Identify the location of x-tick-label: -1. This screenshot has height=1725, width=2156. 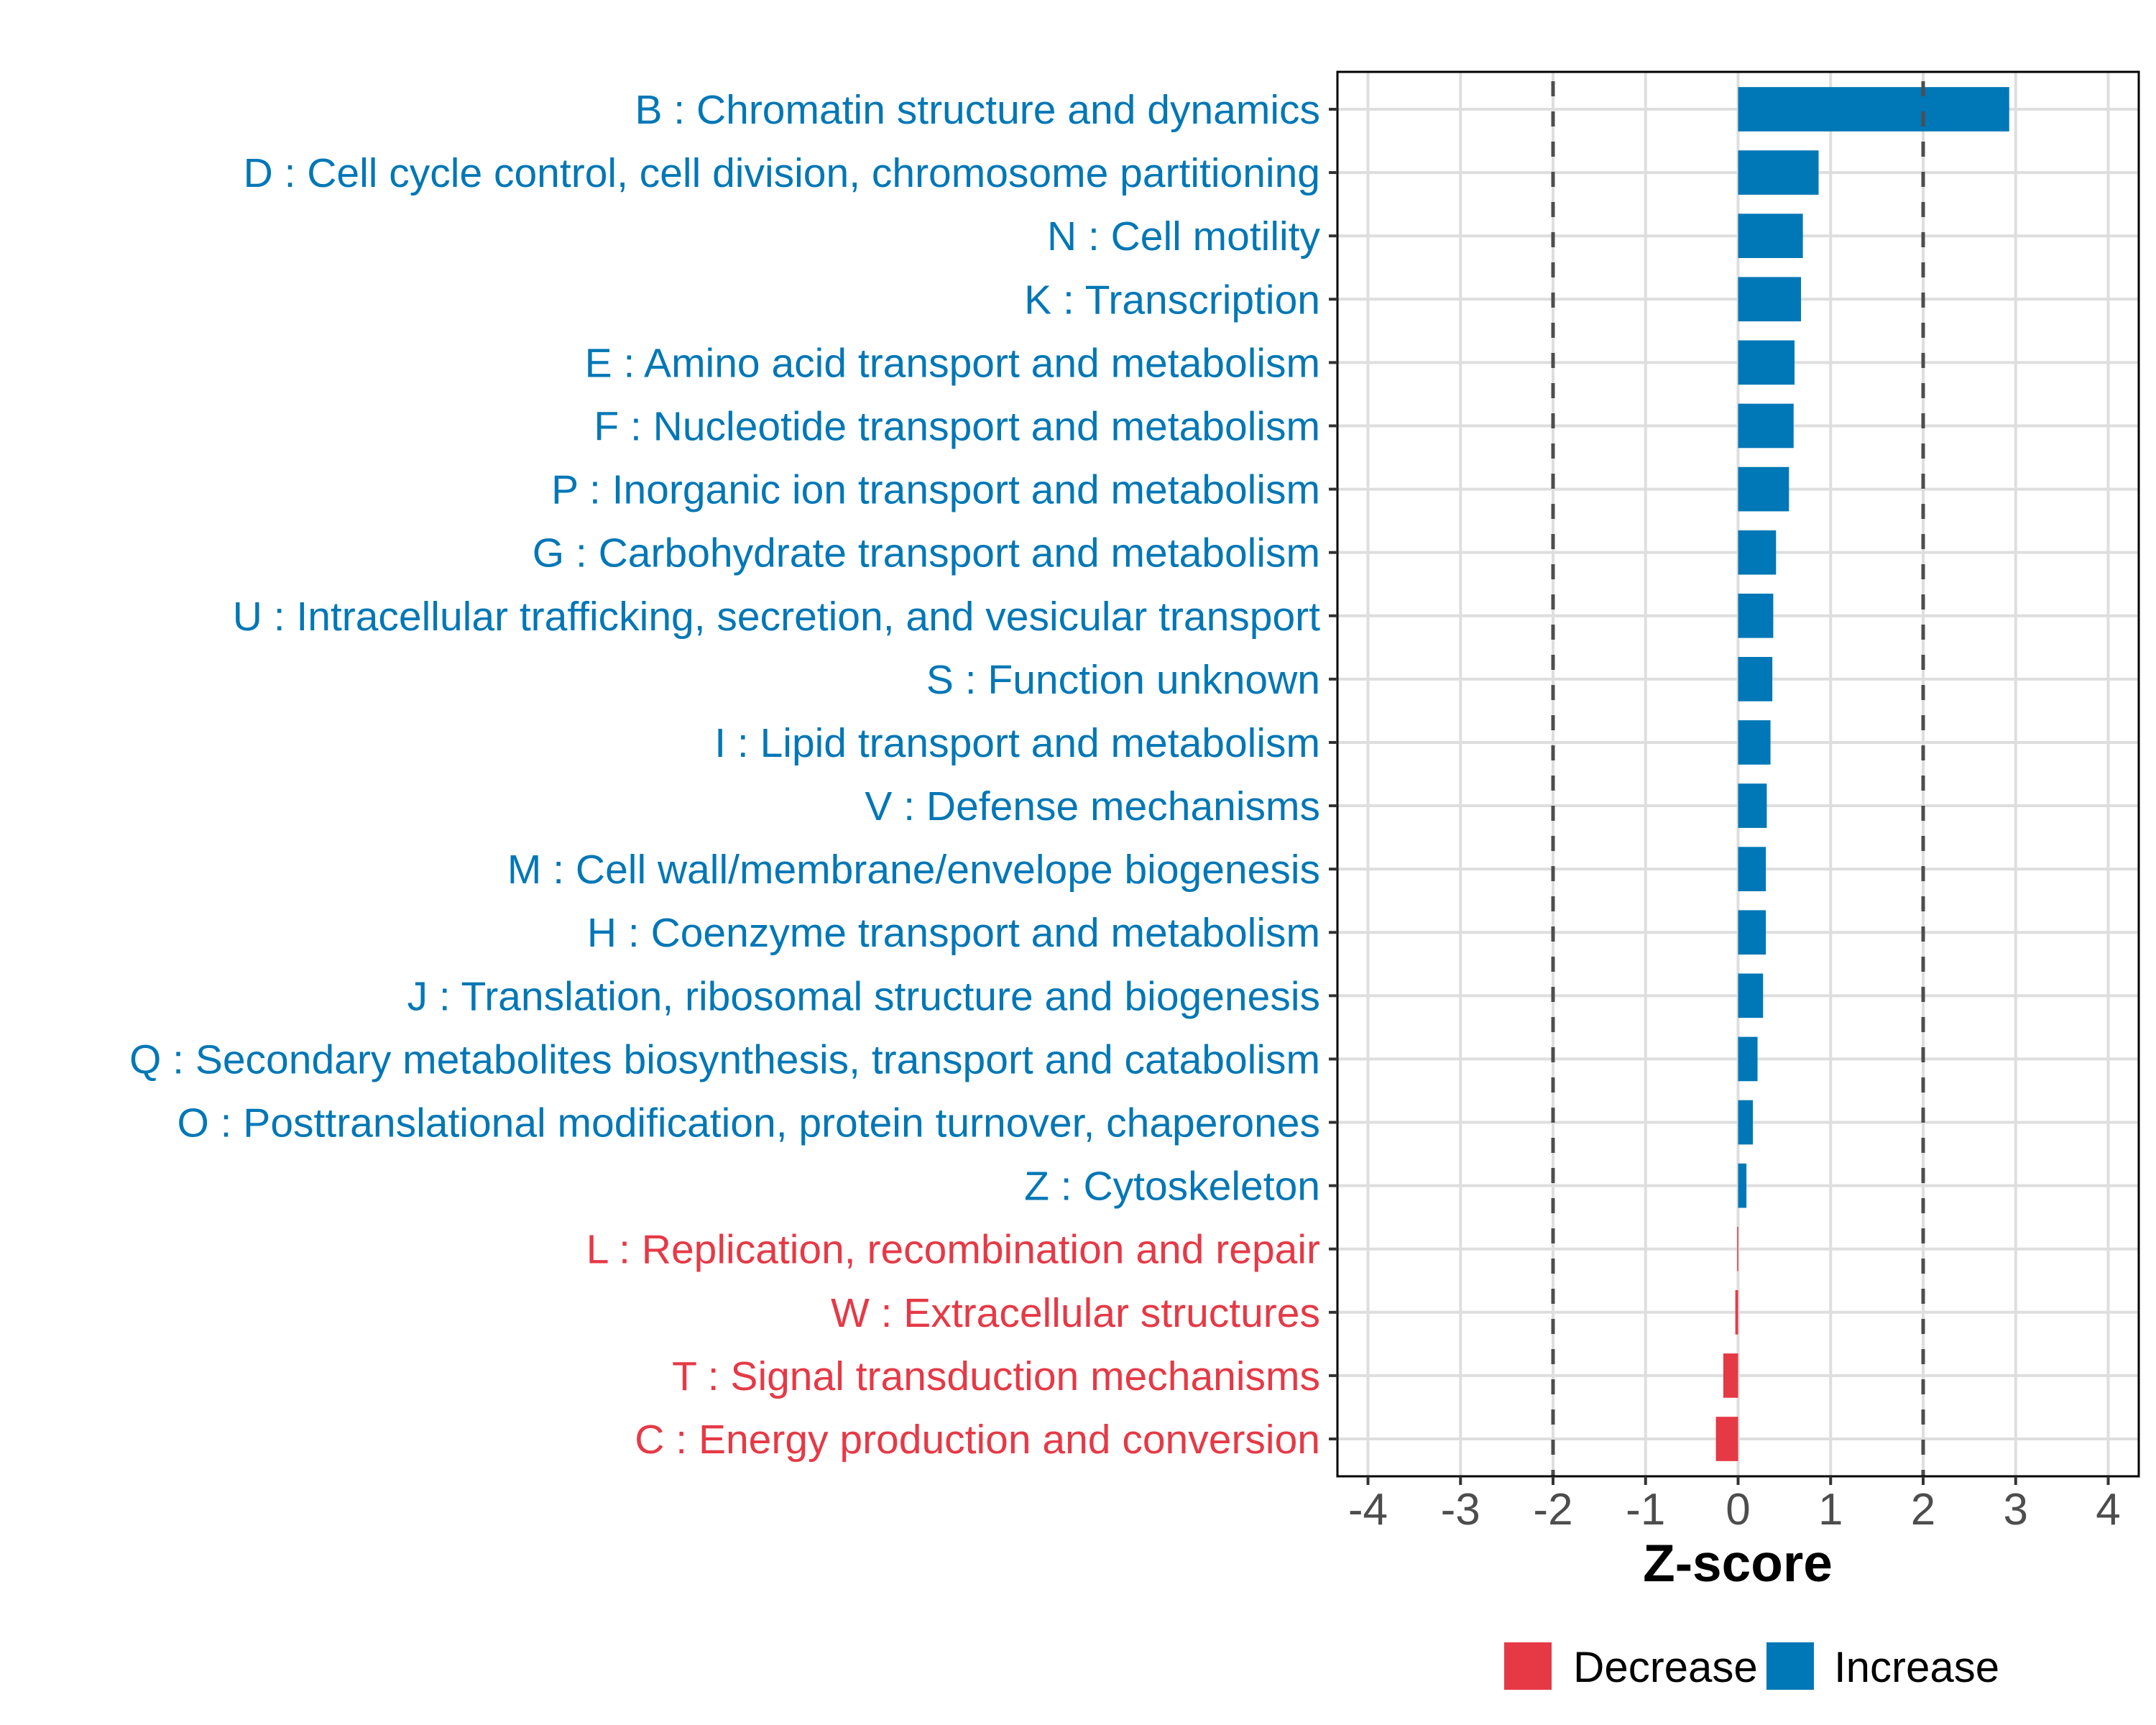
(1645, 1510).